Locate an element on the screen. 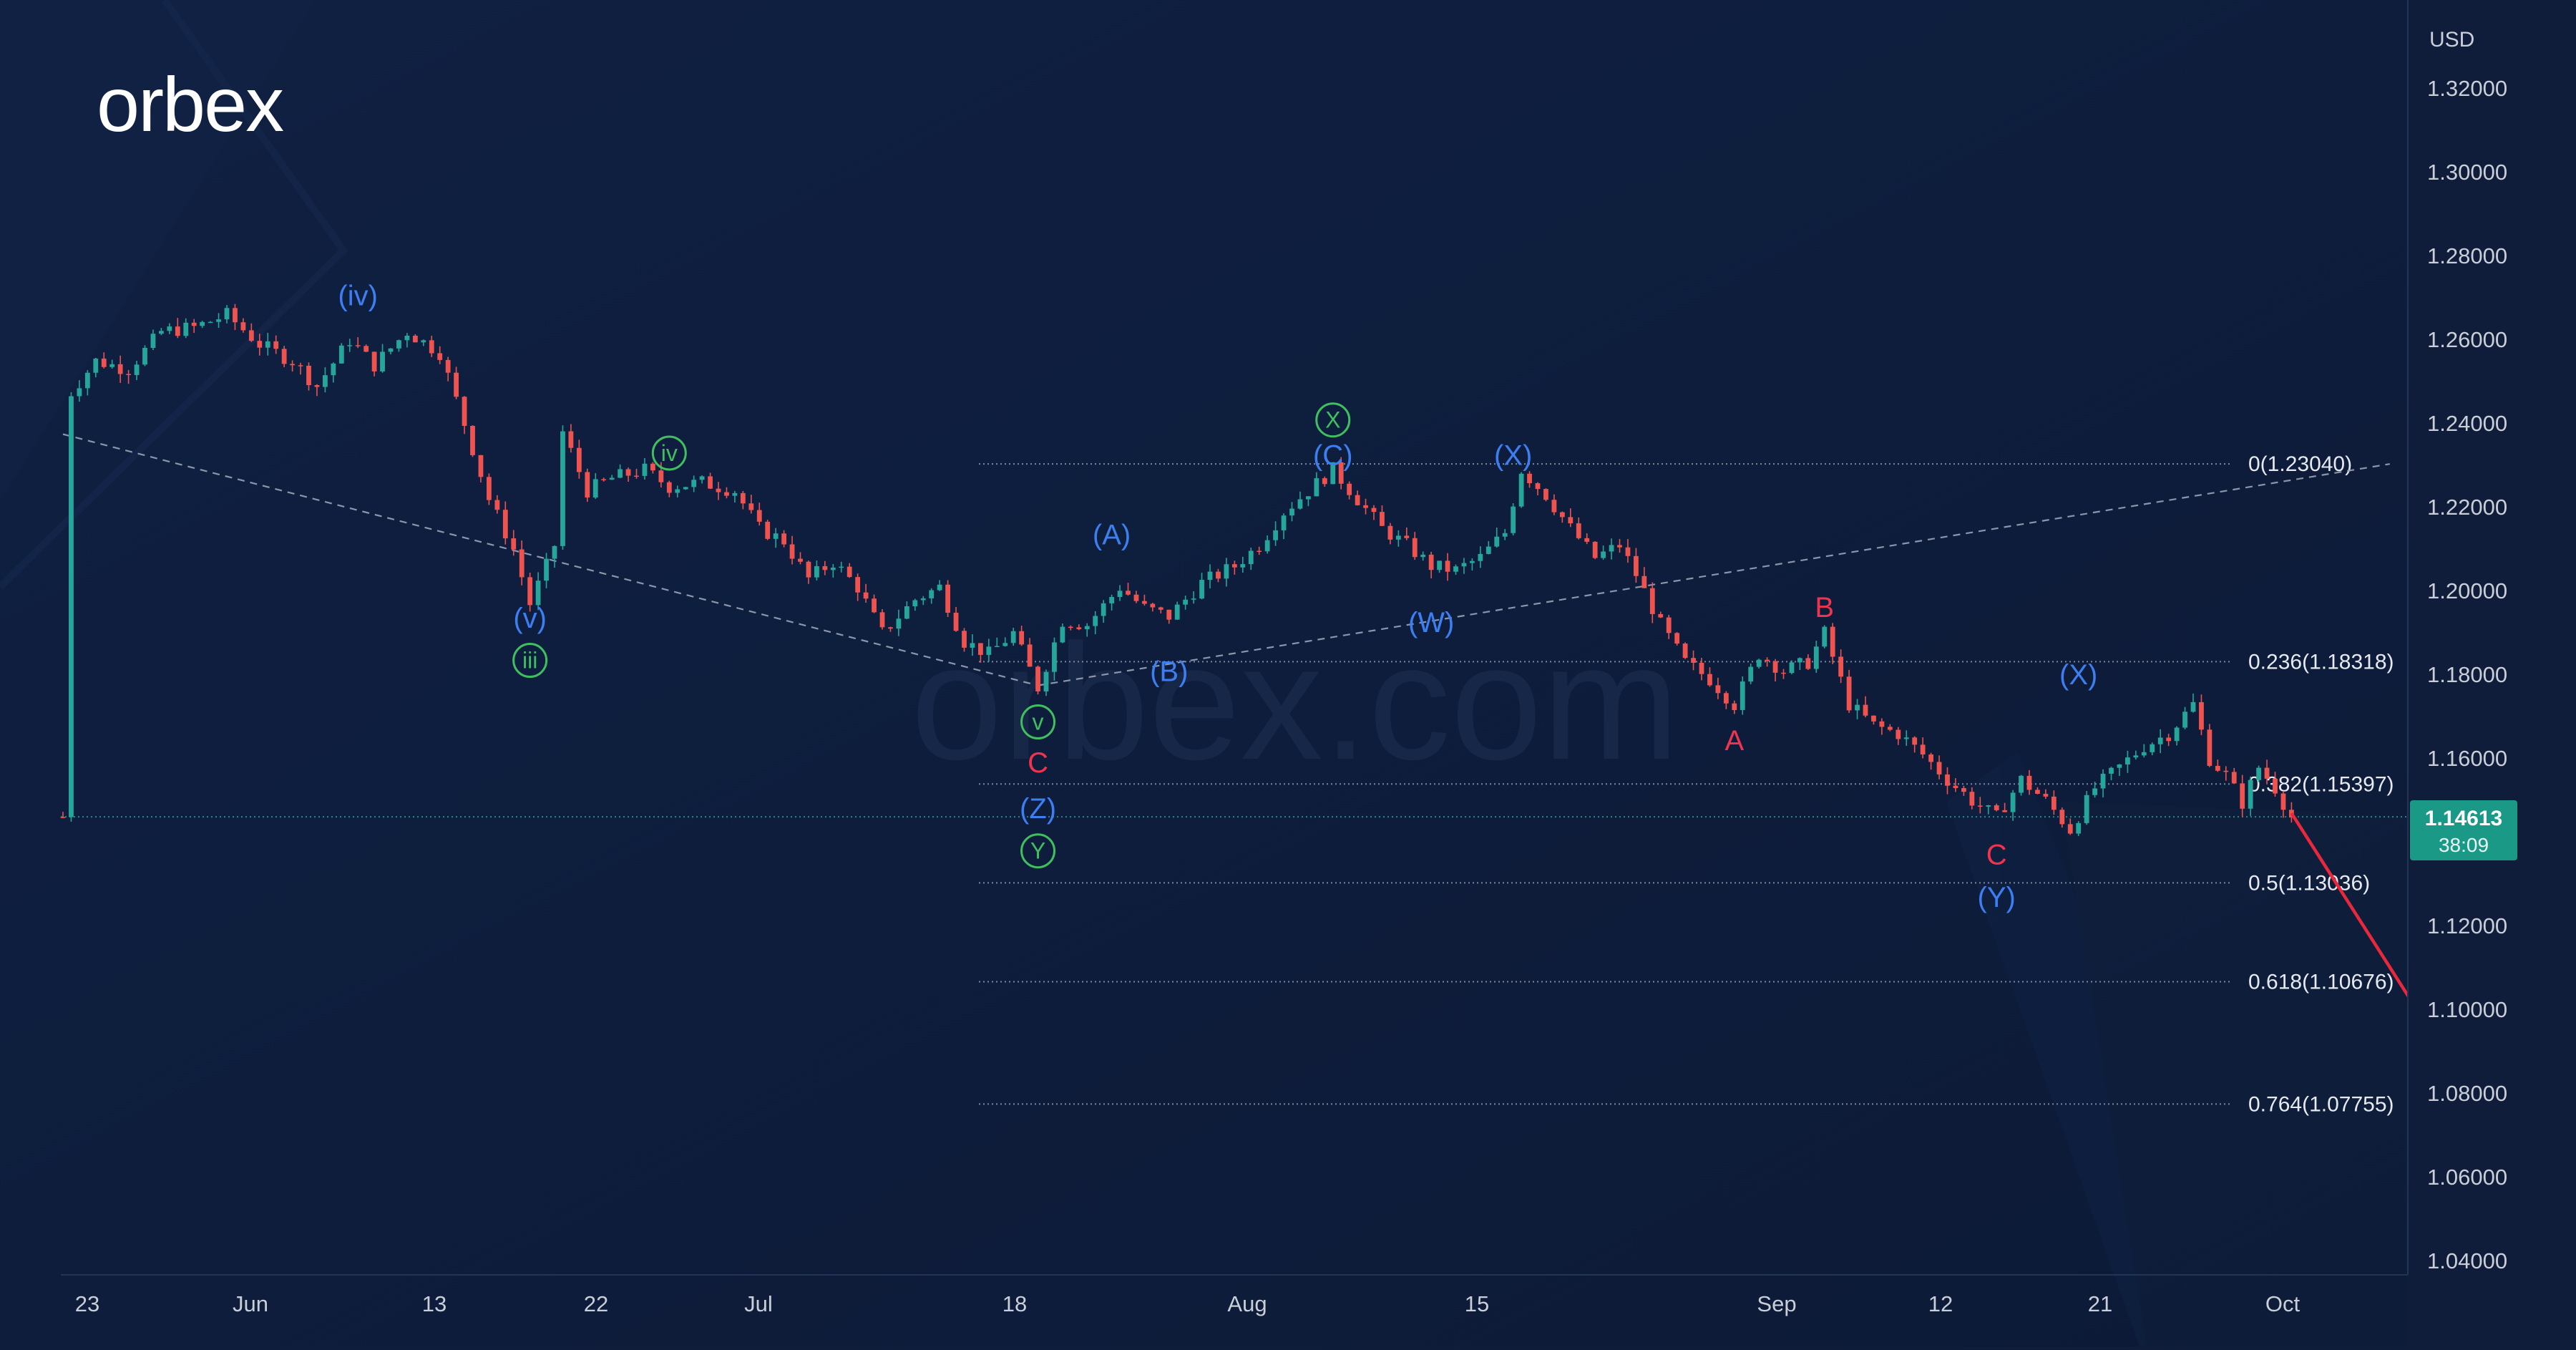 This screenshot has width=2576, height=1350. price-tick-label: 1.22000 is located at coordinates (2467, 508).